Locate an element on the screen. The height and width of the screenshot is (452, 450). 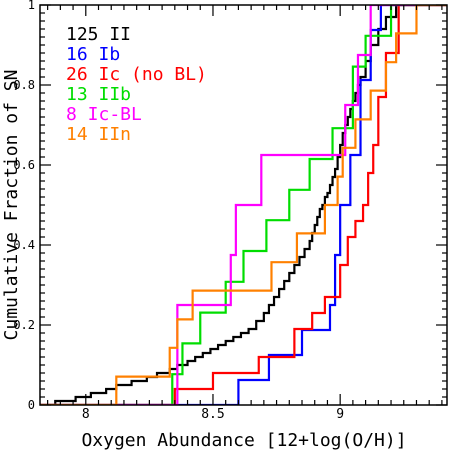
legend-entry: 13 IIb is located at coordinates (98, 94).